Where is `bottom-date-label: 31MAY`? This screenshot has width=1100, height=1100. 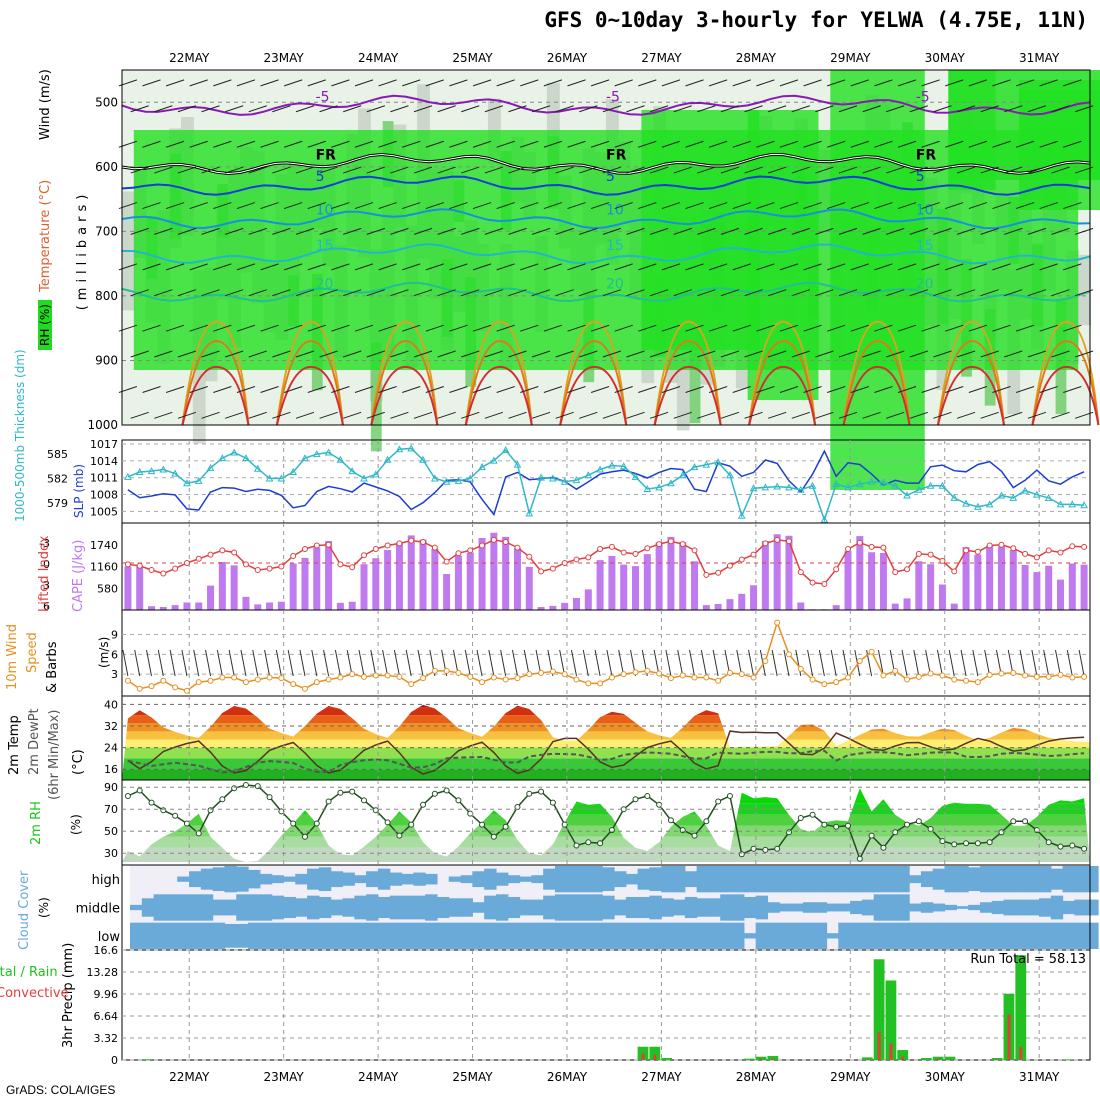
bottom-date-label: 31MAY is located at coordinates (1039, 1077).